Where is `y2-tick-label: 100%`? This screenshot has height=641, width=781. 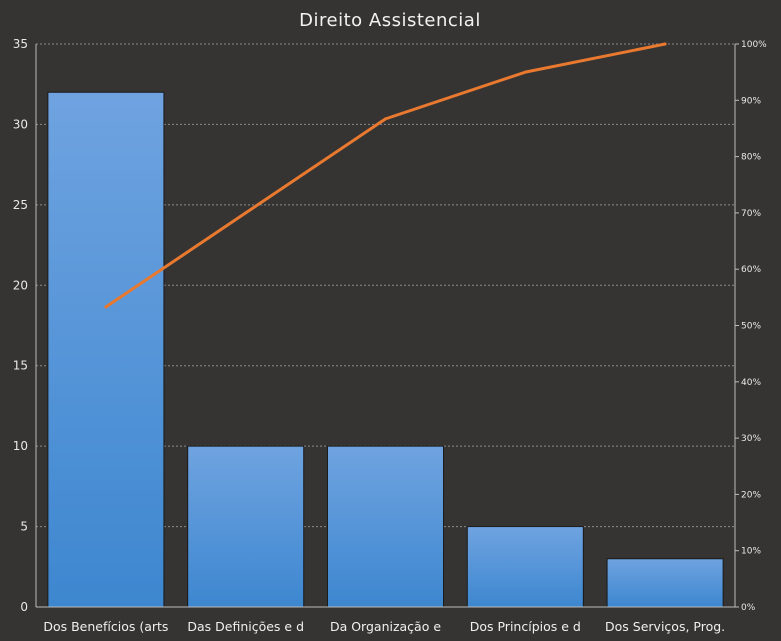 y2-tick-label: 100% is located at coordinates (754, 45).